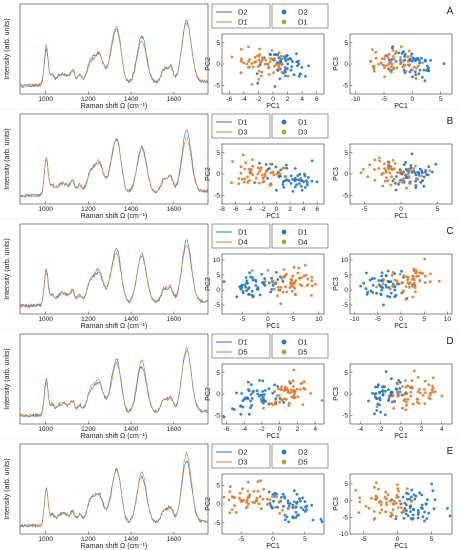 This screenshot has width=459, height=550. Describe the element at coordinates (131, 539) in the screenshot. I see `x-tick-label: 1400` at that location.